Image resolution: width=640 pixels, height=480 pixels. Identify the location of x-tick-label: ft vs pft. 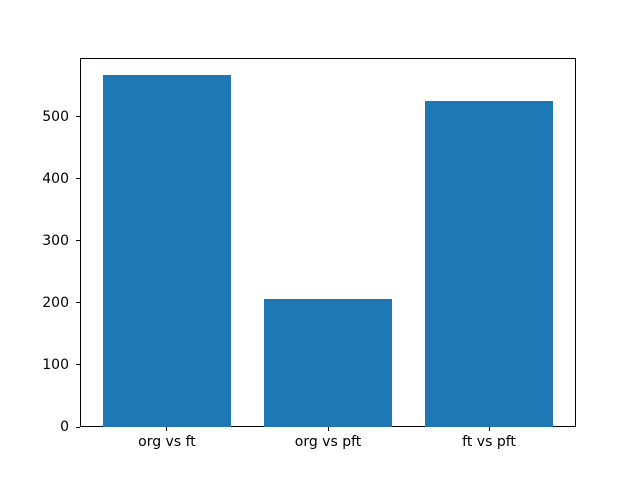
(489, 442).